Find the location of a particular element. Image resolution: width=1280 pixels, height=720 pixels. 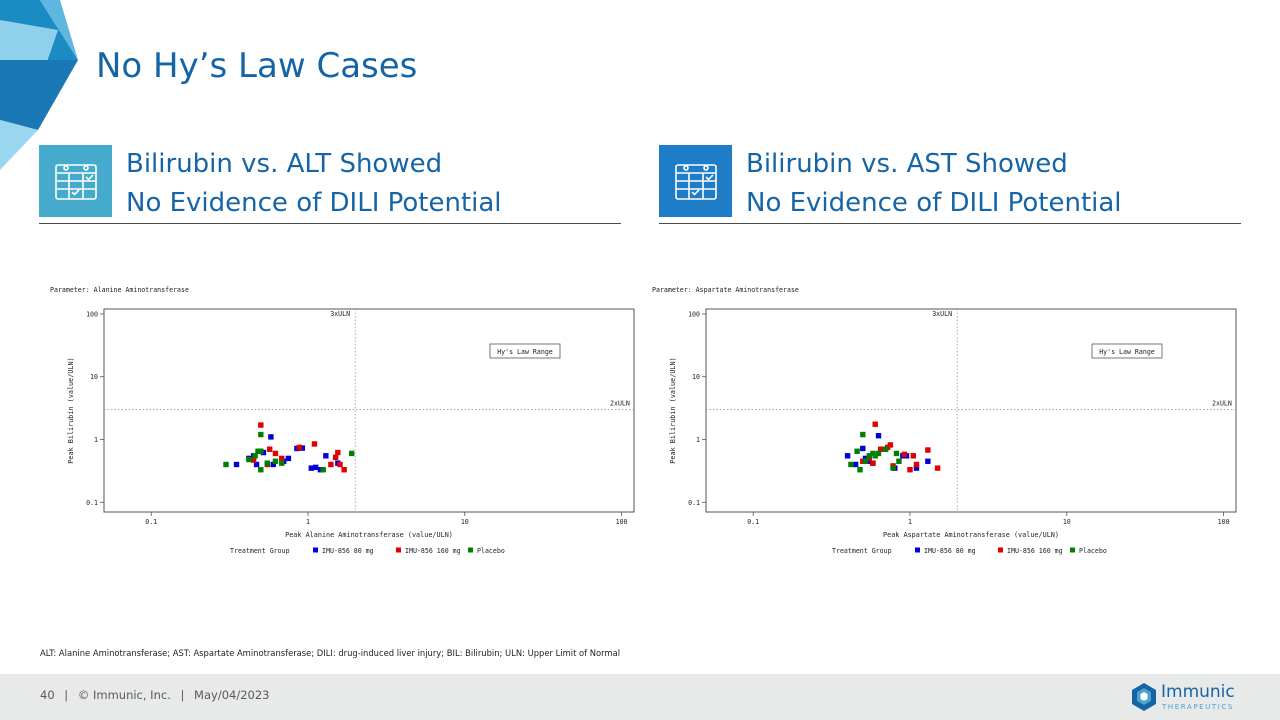

copyright: © Immunic, Inc. is located at coordinates (124, 695).